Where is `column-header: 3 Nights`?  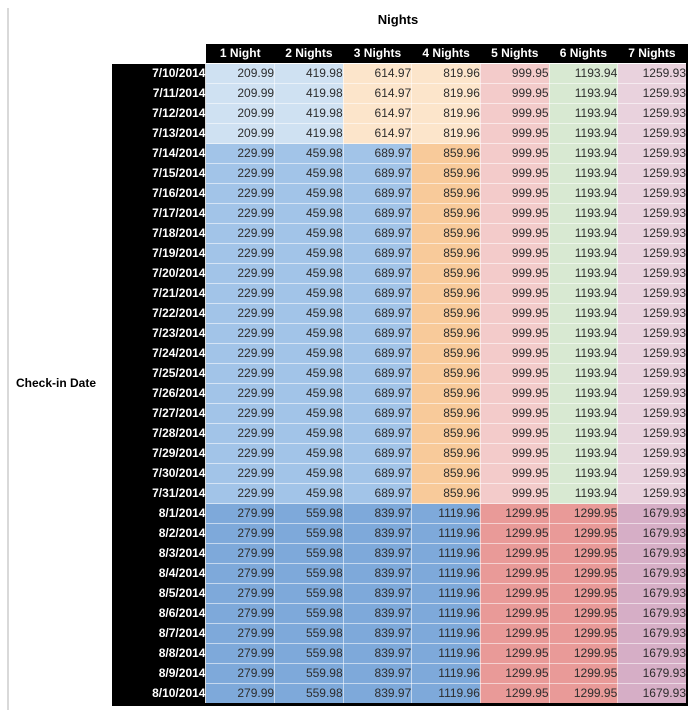 column-header: 3 Nights is located at coordinates (377, 54).